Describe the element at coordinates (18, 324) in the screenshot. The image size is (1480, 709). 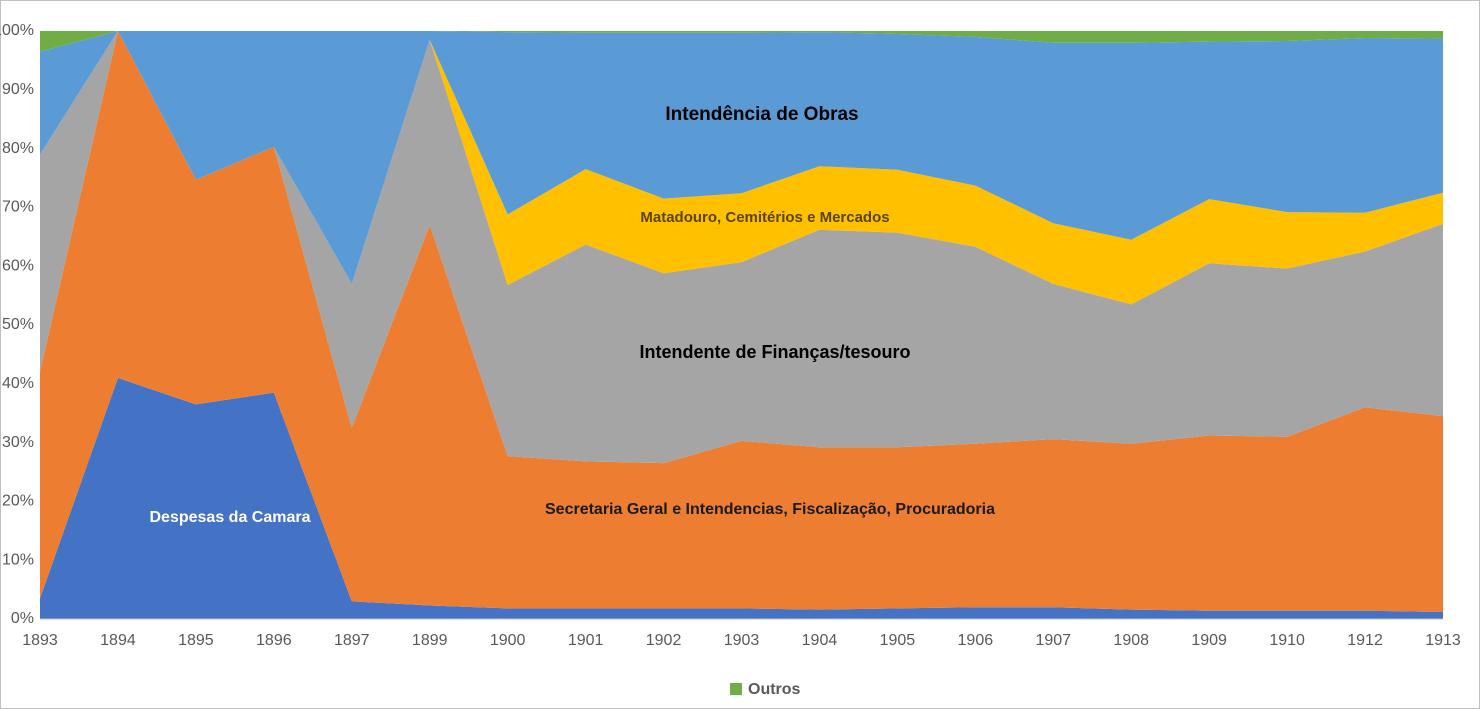
I see `y-tick-label: 50%` at that location.